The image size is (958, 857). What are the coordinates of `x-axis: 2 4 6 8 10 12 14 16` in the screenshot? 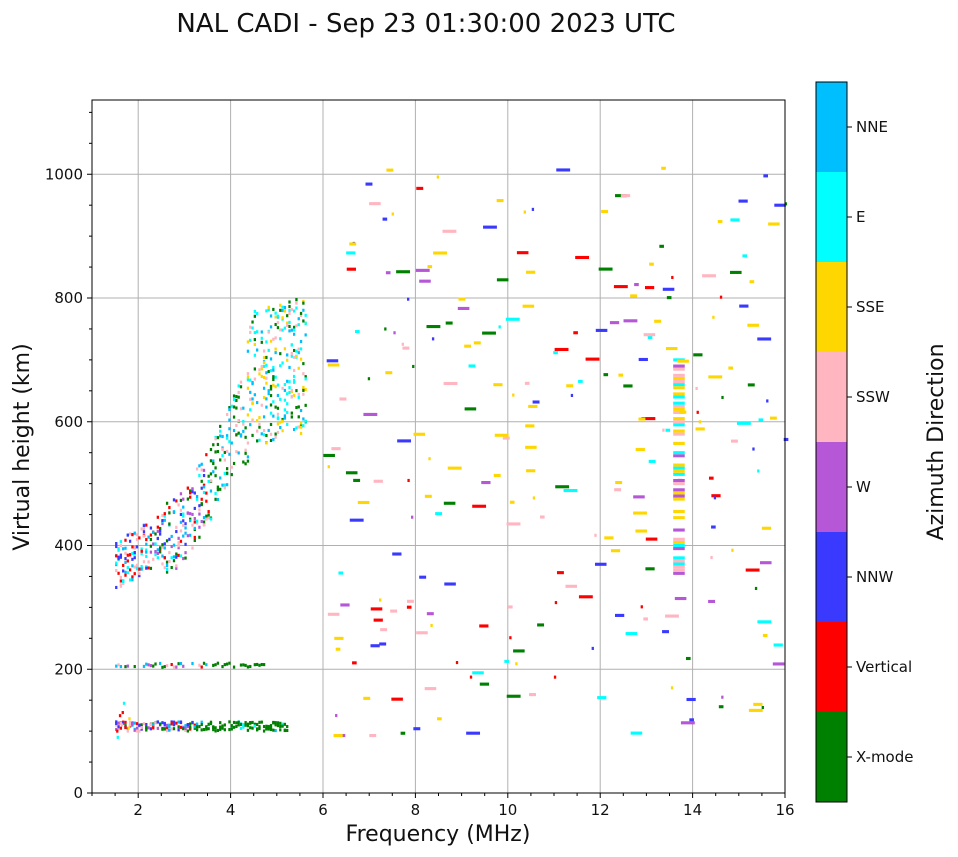 It's located at (443, 806).